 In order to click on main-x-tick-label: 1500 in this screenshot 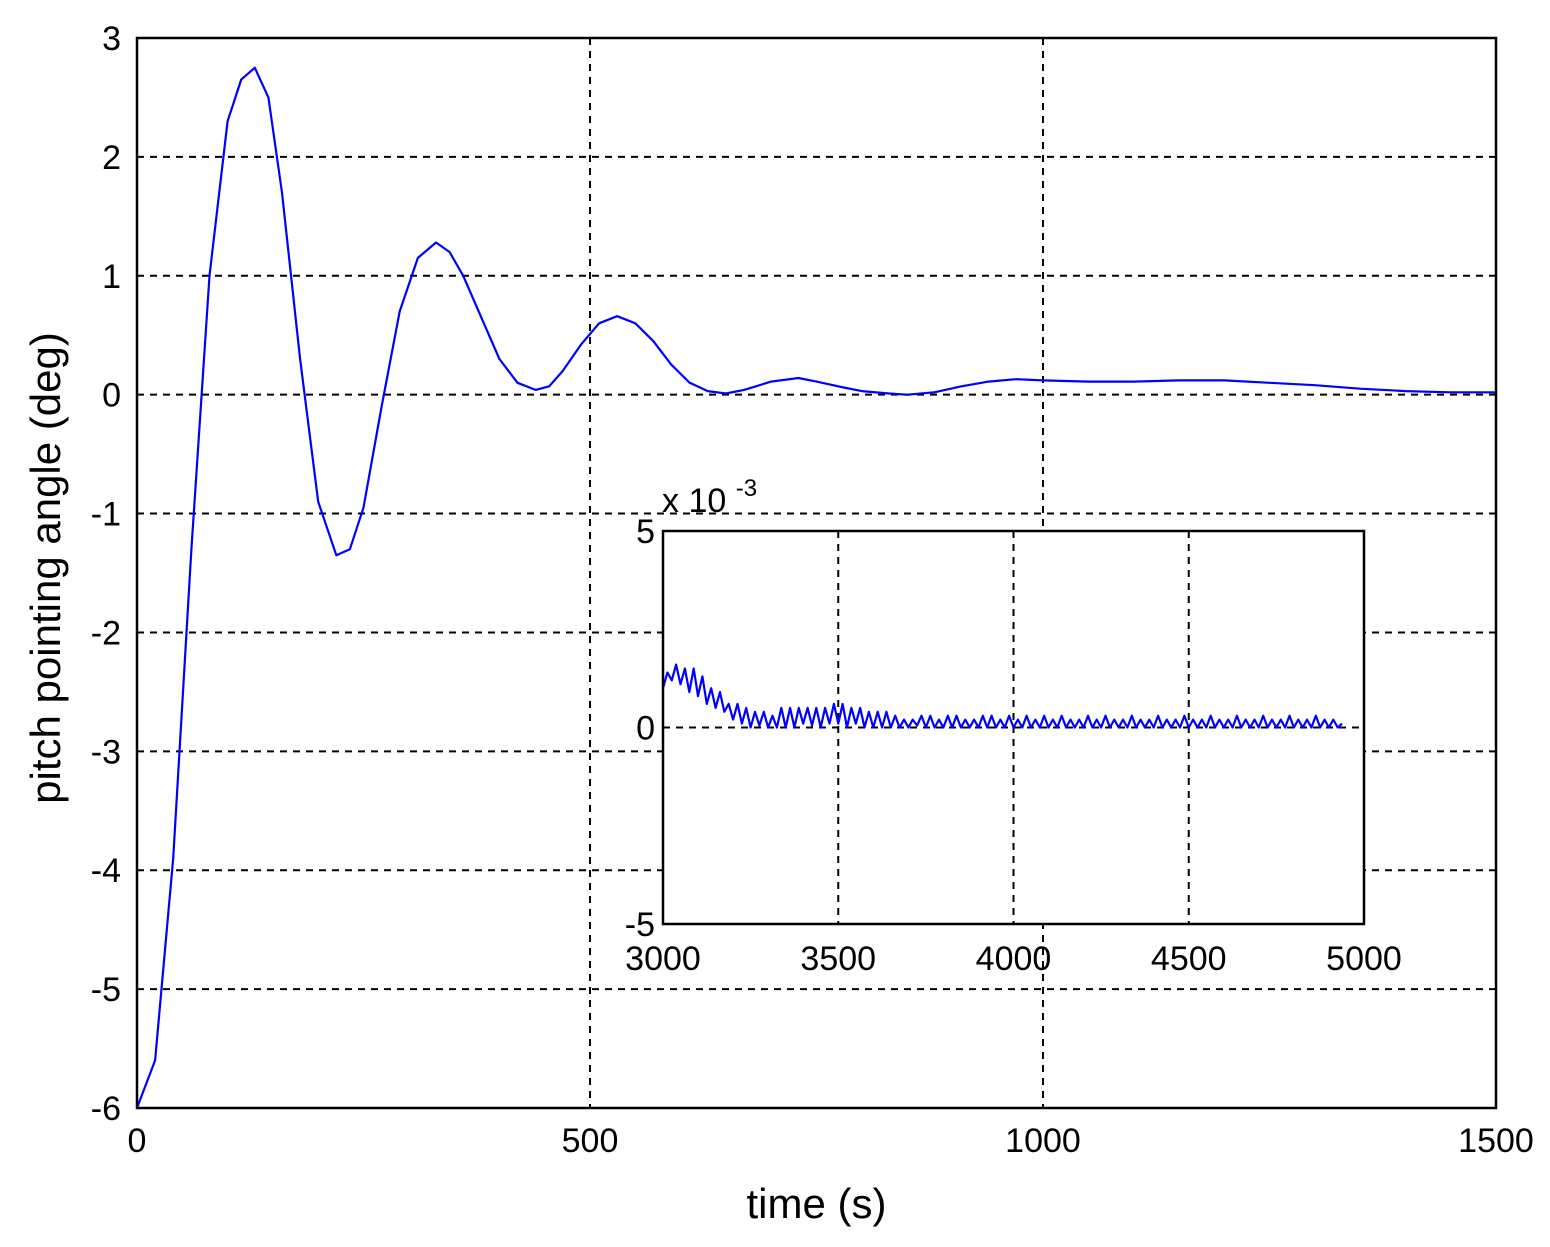, I will do `click(1496, 1141)`.